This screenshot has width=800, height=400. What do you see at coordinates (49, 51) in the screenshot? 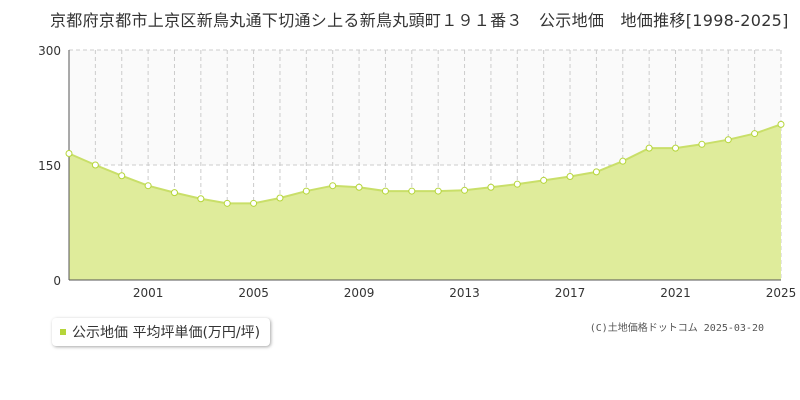
I see `y-tick-label: 300` at bounding box center [49, 51].